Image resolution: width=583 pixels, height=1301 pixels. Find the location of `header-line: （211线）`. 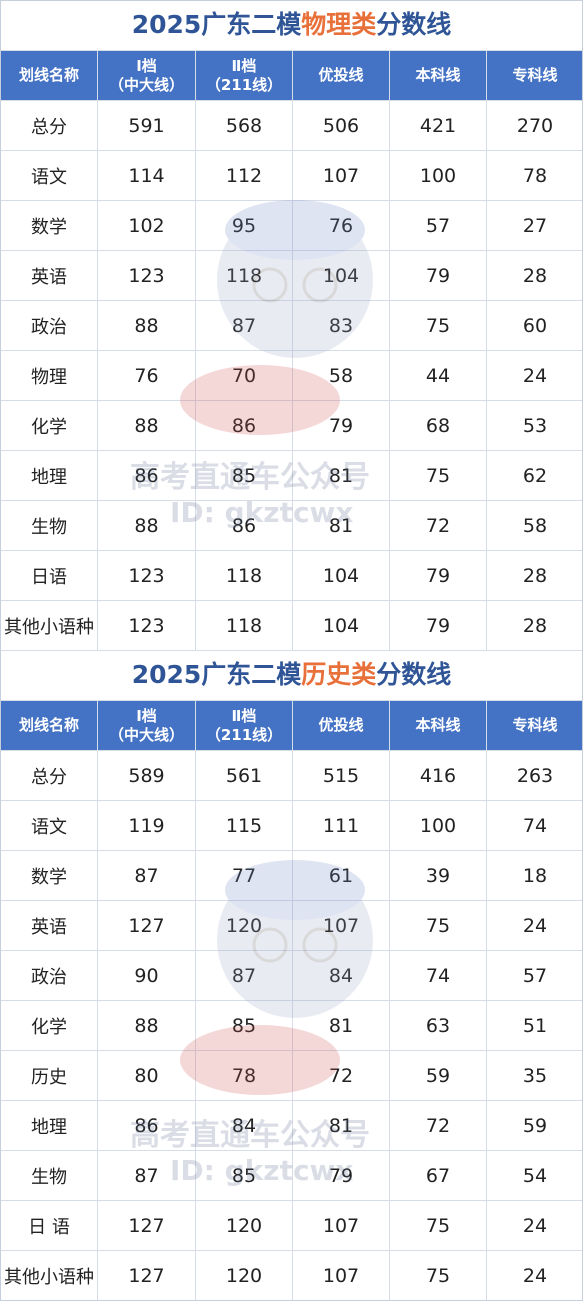

header-line: （211线） is located at coordinates (244, 84).